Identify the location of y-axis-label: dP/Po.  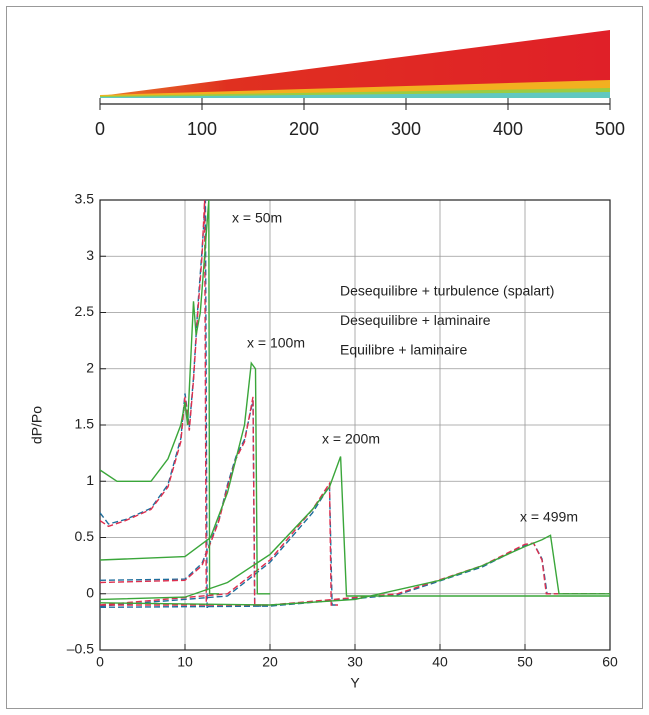
(37, 425).